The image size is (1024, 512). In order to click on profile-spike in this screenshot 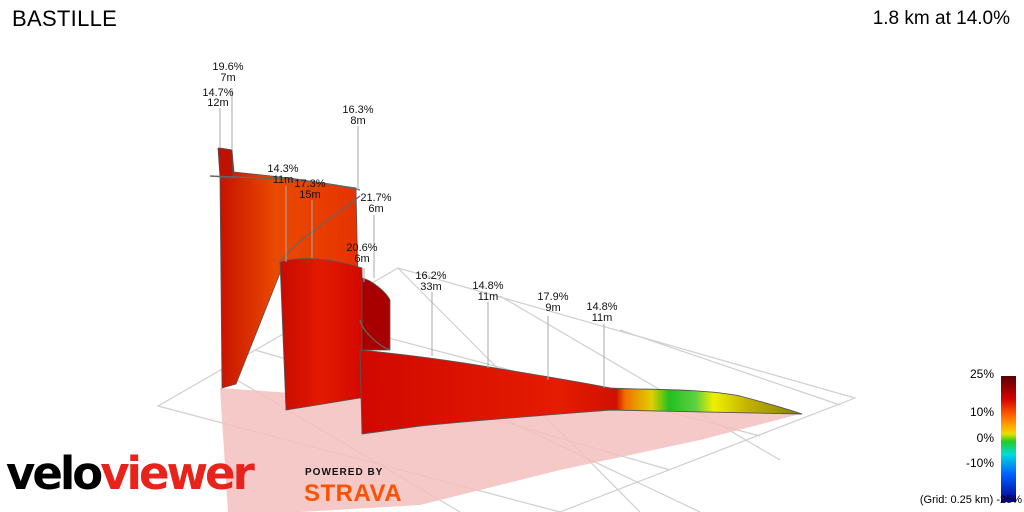, I will do `click(225, 163)`.